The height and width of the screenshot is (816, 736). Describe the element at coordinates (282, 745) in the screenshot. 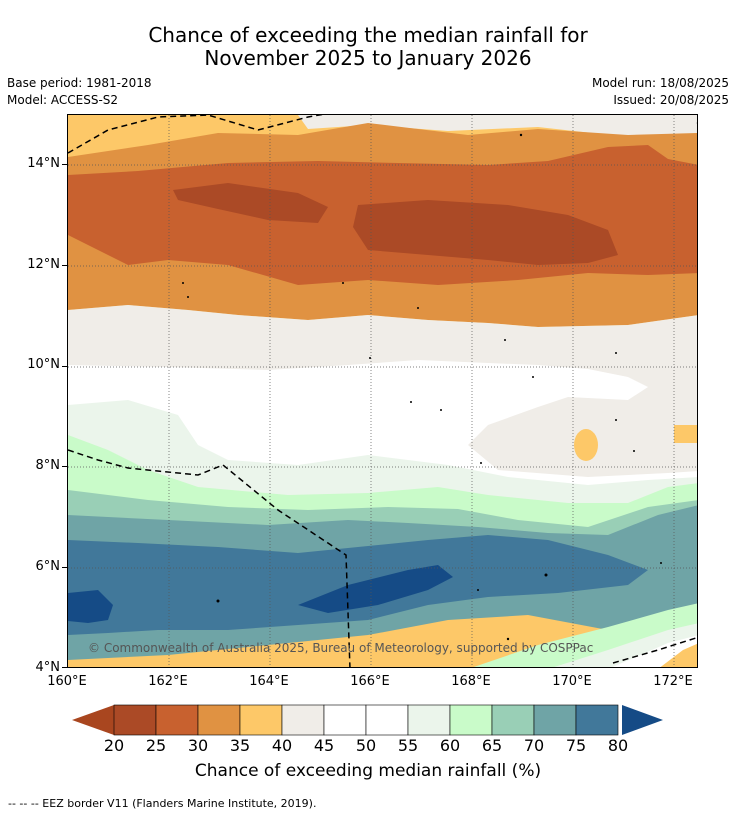

I see `colorbar-tick-label: 40` at that location.